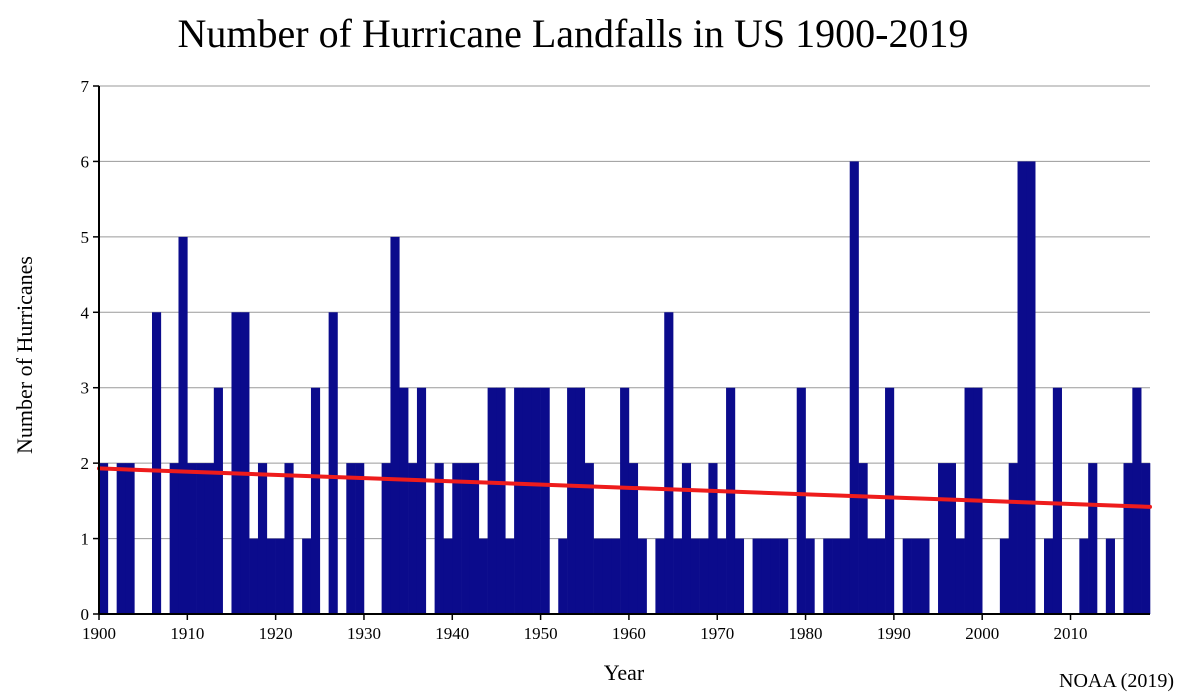 Image resolution: width=1182 pixels, height=695 pixels. I want to click on bar-1906, so click(156, 463).